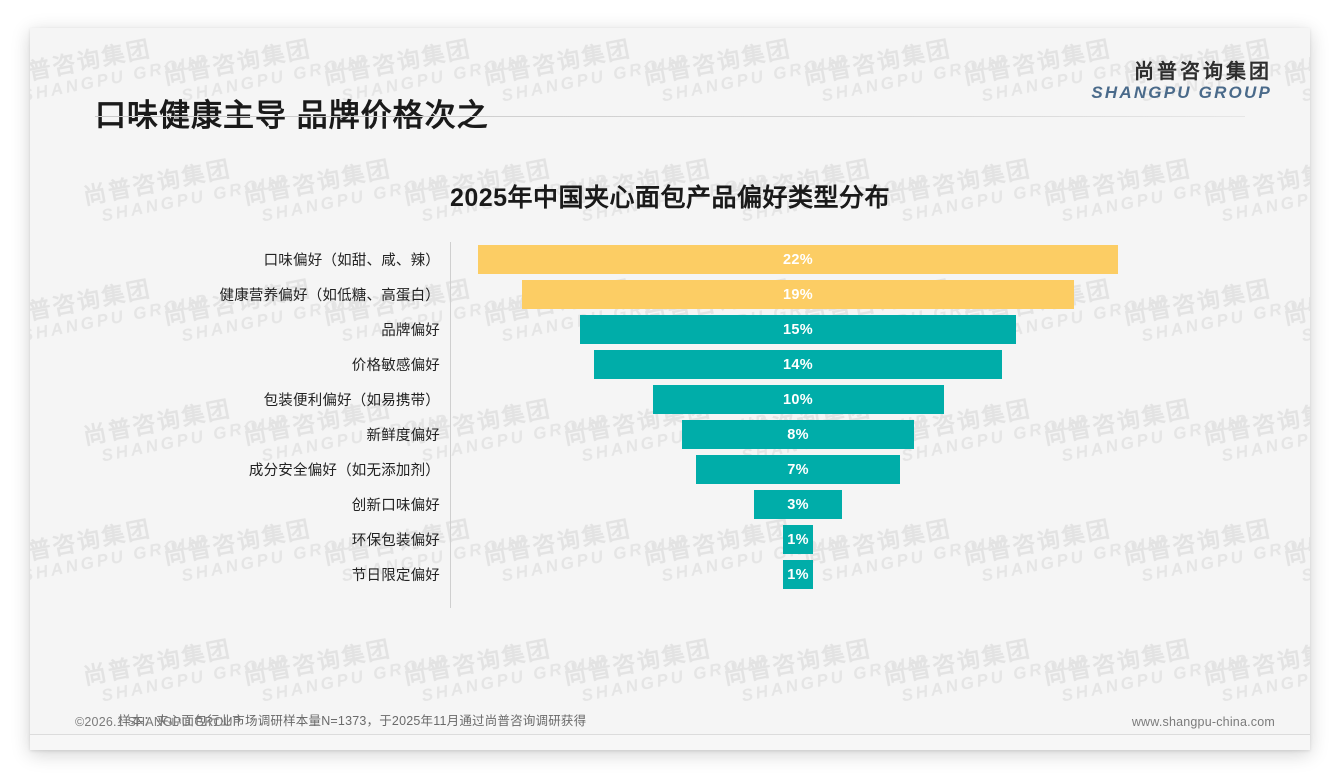  I want to click on brand-name-cn: 尚普咨询集团, so click(1203, 72).